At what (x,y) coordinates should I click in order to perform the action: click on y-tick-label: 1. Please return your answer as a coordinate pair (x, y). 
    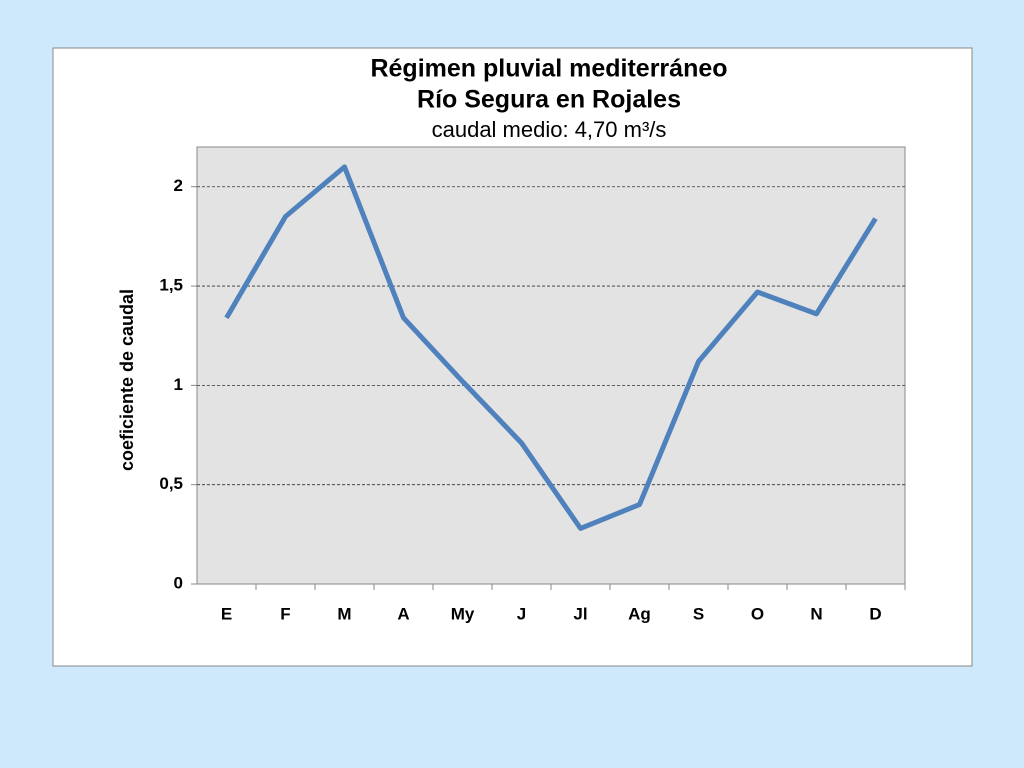
    Looking at the image, I should click on (178, 384).